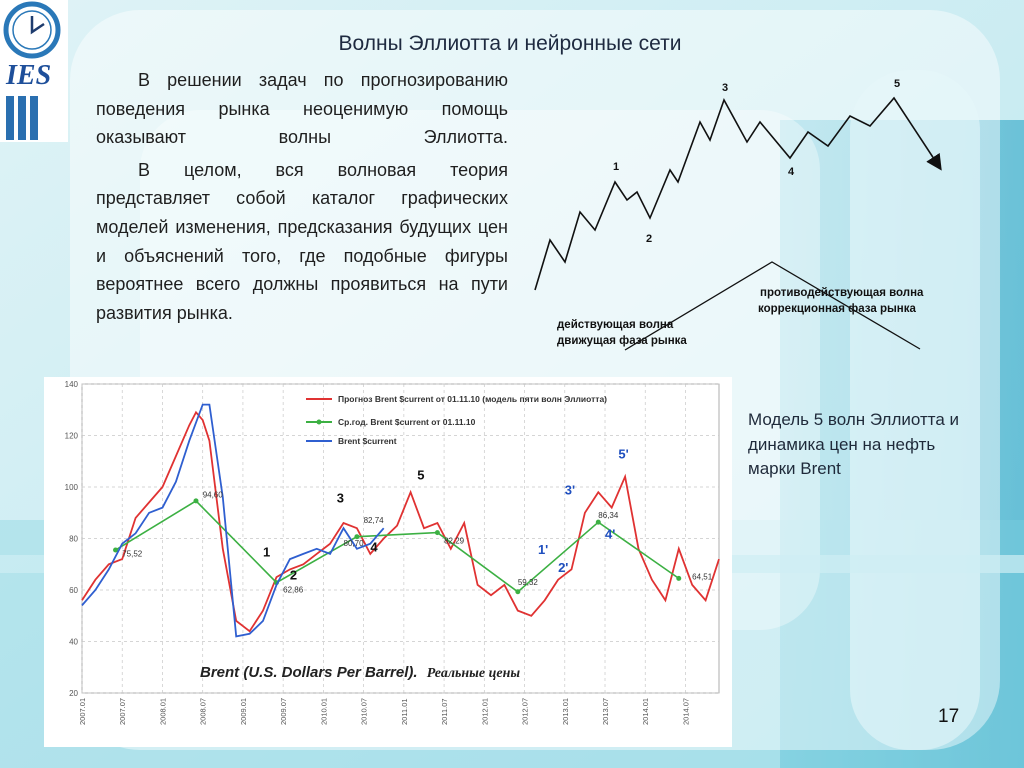  What do you see at coordinates (367, 441) in the screenshot?
I see `legend-label: Brent $current` at bounding box center [367, 441].